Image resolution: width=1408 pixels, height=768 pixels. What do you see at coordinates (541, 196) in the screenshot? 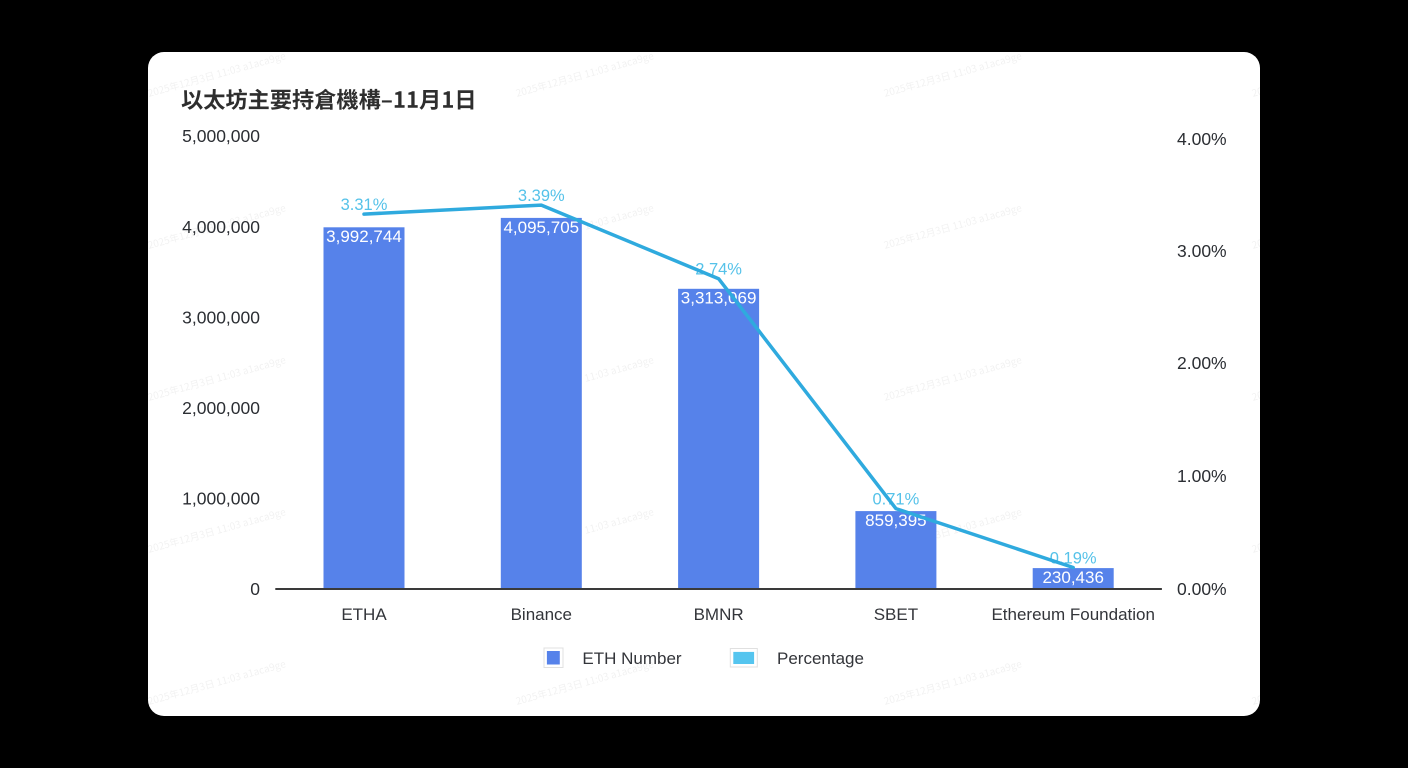
I see `svg-text: 3.39%` at bounding box center [541, 196].